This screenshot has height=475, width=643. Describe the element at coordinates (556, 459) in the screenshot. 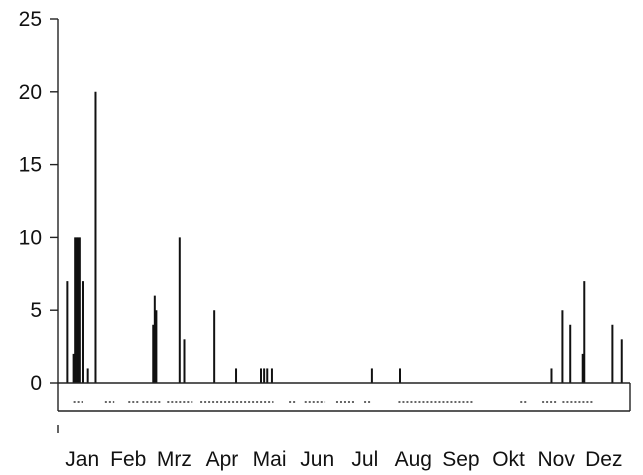

I see `x-tick-label-nov: Nov` at that location.